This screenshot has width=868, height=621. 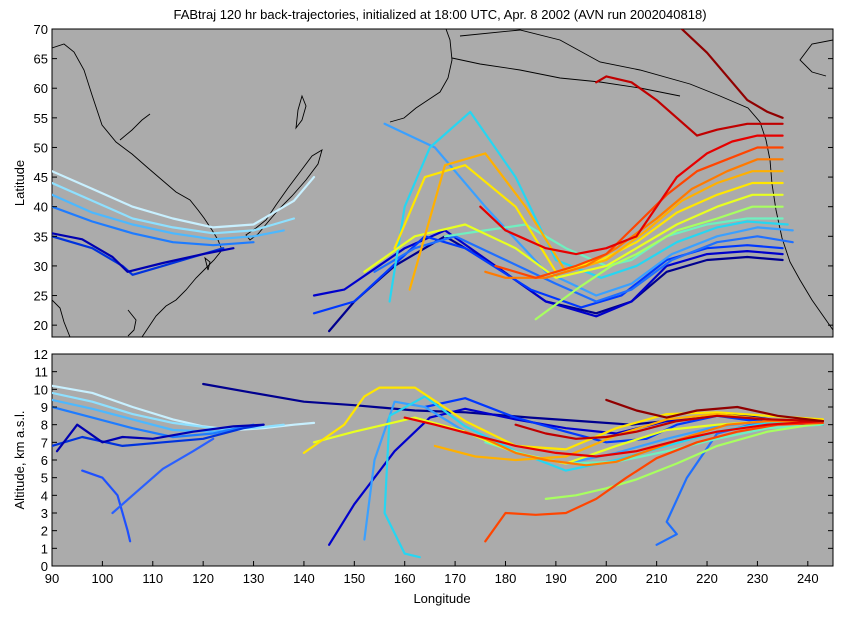 I want to click on map-y-tick-label: 45, so click(x=41, y=177).